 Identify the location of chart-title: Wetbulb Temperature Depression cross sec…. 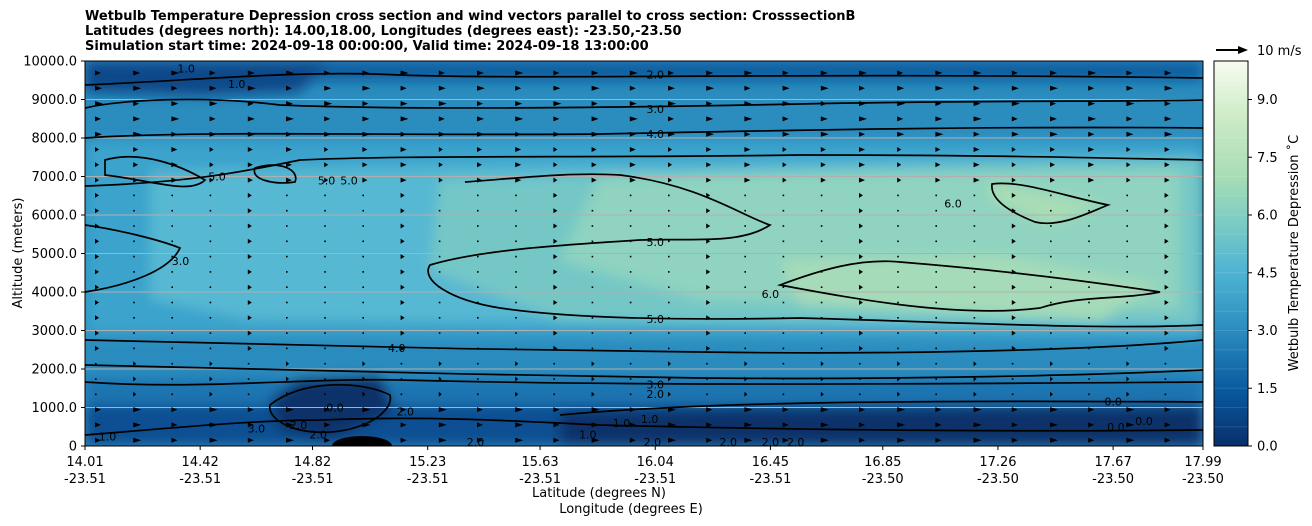
(470, 31).